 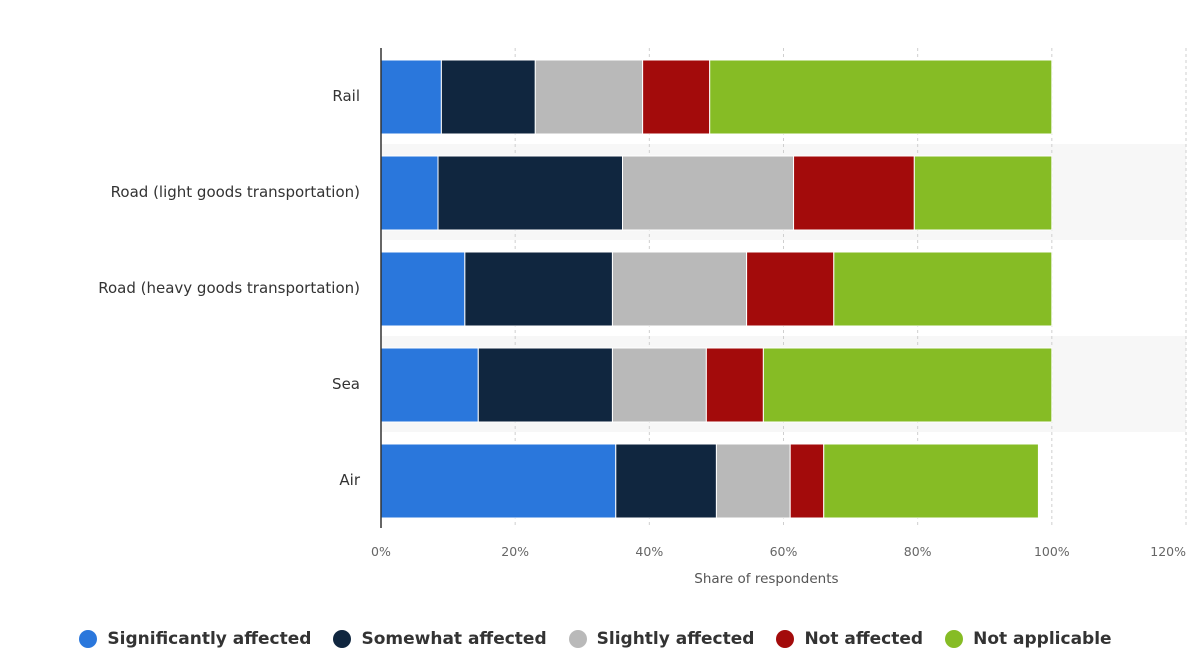 I want to click on legend-item: Somewhat affected, so click(x=440, y=639).